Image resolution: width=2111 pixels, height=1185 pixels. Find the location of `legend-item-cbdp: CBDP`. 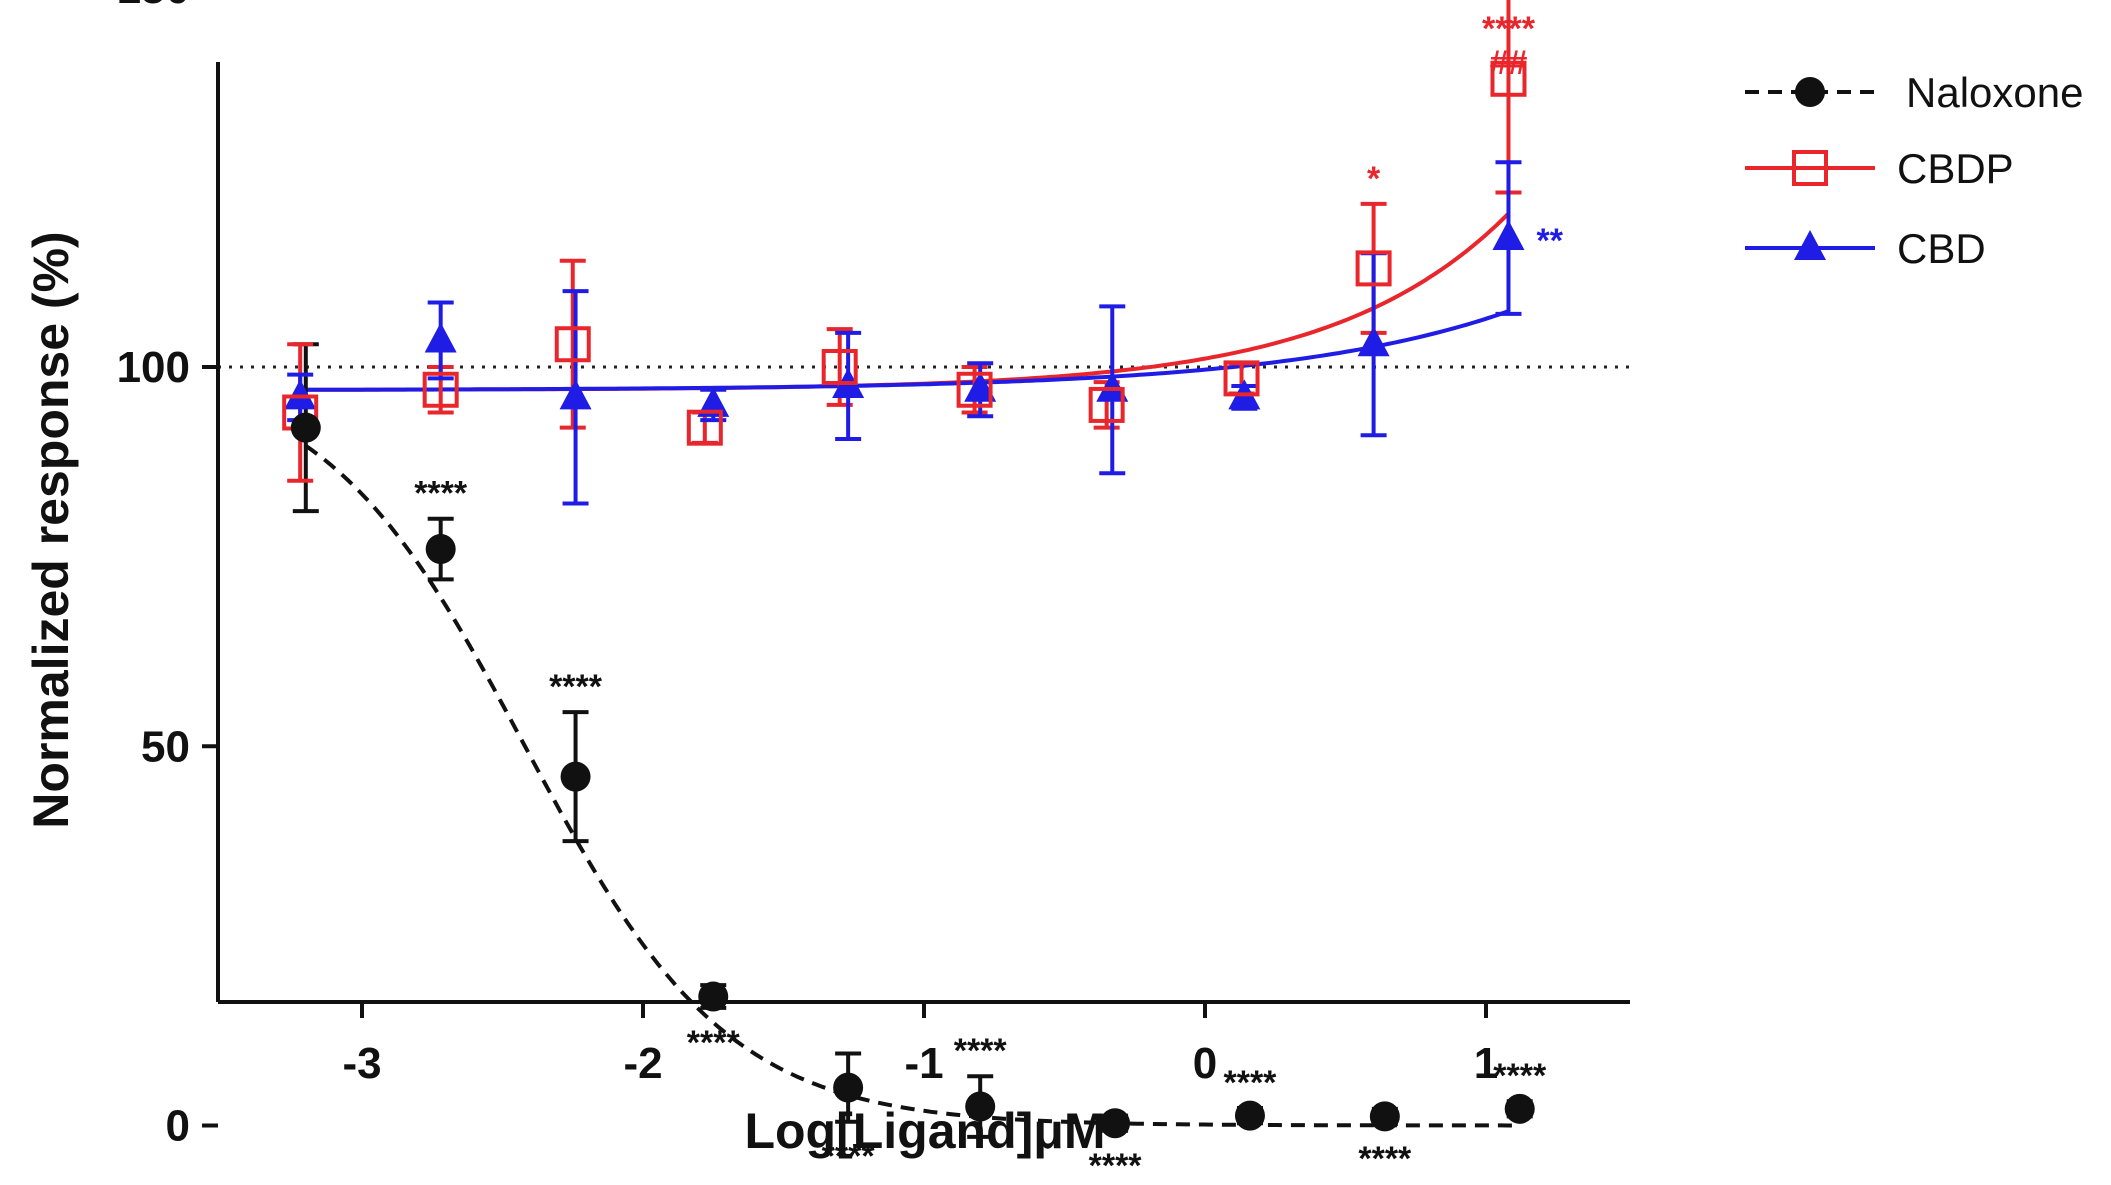

legend-item-cbdp: CBDP is located at coordinates (1879, 168).